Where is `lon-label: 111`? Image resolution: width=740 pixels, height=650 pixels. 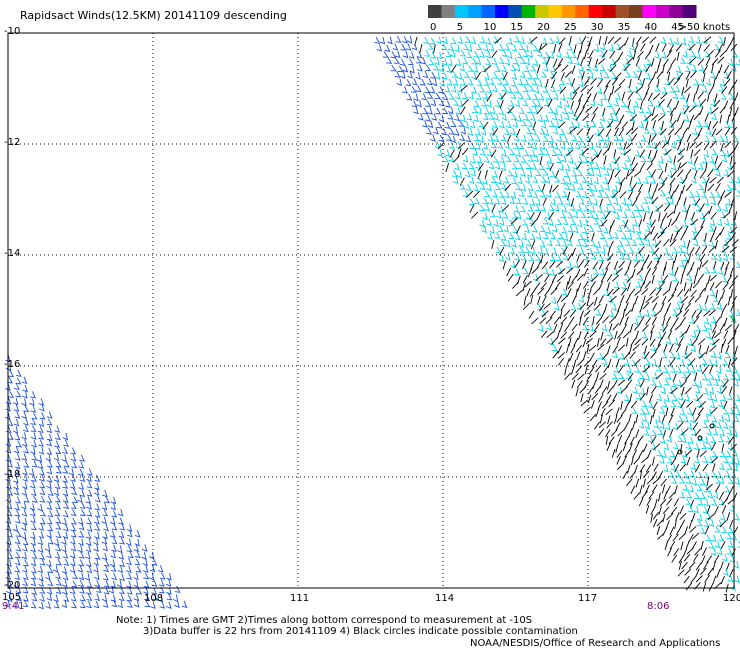 lon-label: 111 is located at coordinates (300, 598).